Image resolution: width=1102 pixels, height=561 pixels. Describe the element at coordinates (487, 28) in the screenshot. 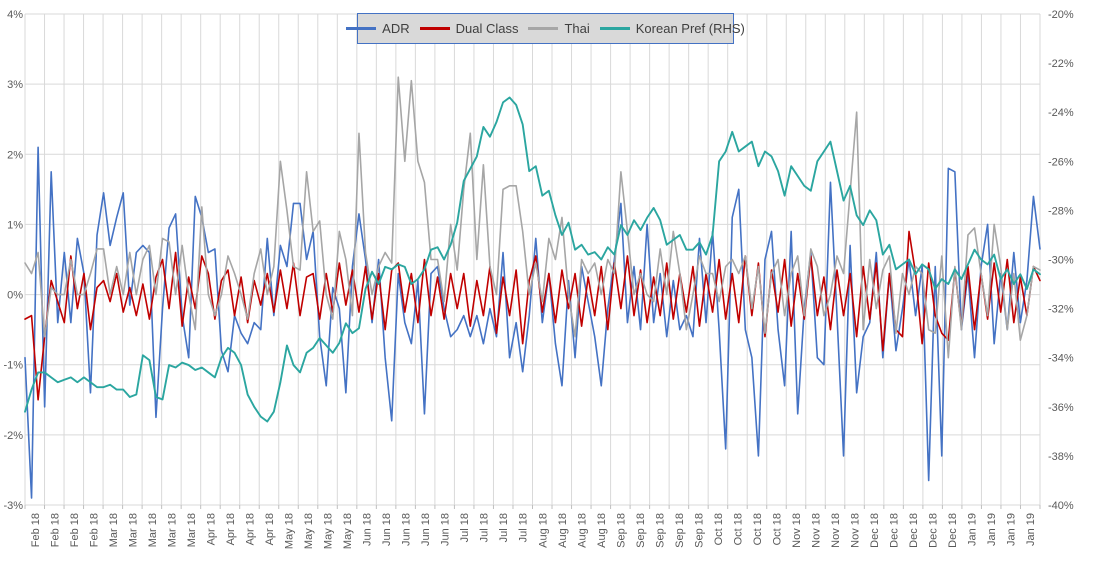

I see `legend-label-dual-class: Dual Class` at that location.